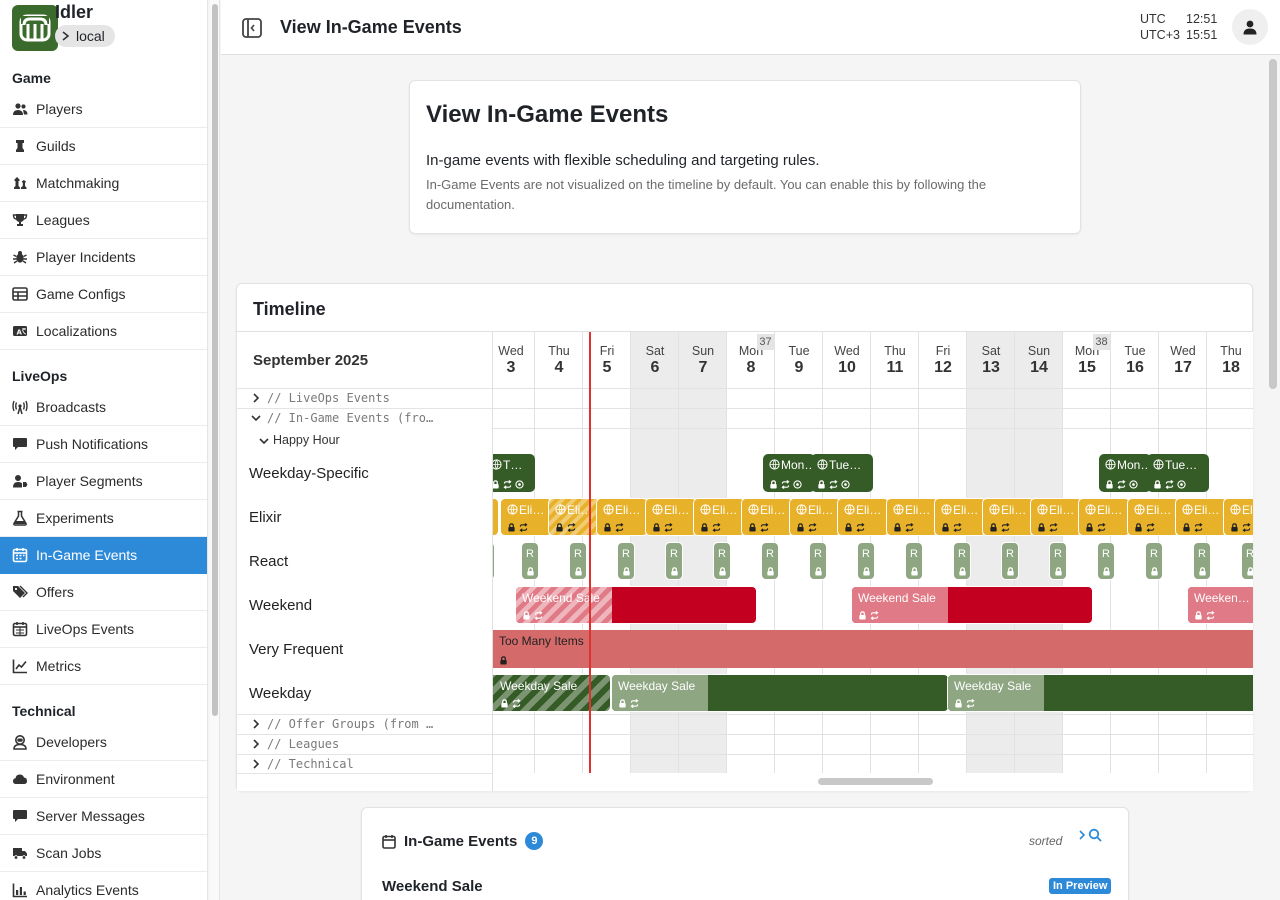  I want to click on group-leagues: // Leagues, so click(365, 744).